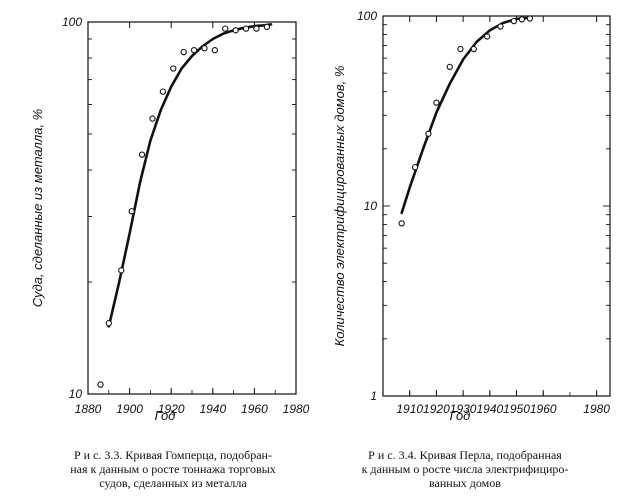  What do you see at coordinates (173, 455) in the screenshot?
I see `caption-left-line-1: Р и с. 3.3. Кривая Гомперца, подобран-` at bounding box center [173, 455].